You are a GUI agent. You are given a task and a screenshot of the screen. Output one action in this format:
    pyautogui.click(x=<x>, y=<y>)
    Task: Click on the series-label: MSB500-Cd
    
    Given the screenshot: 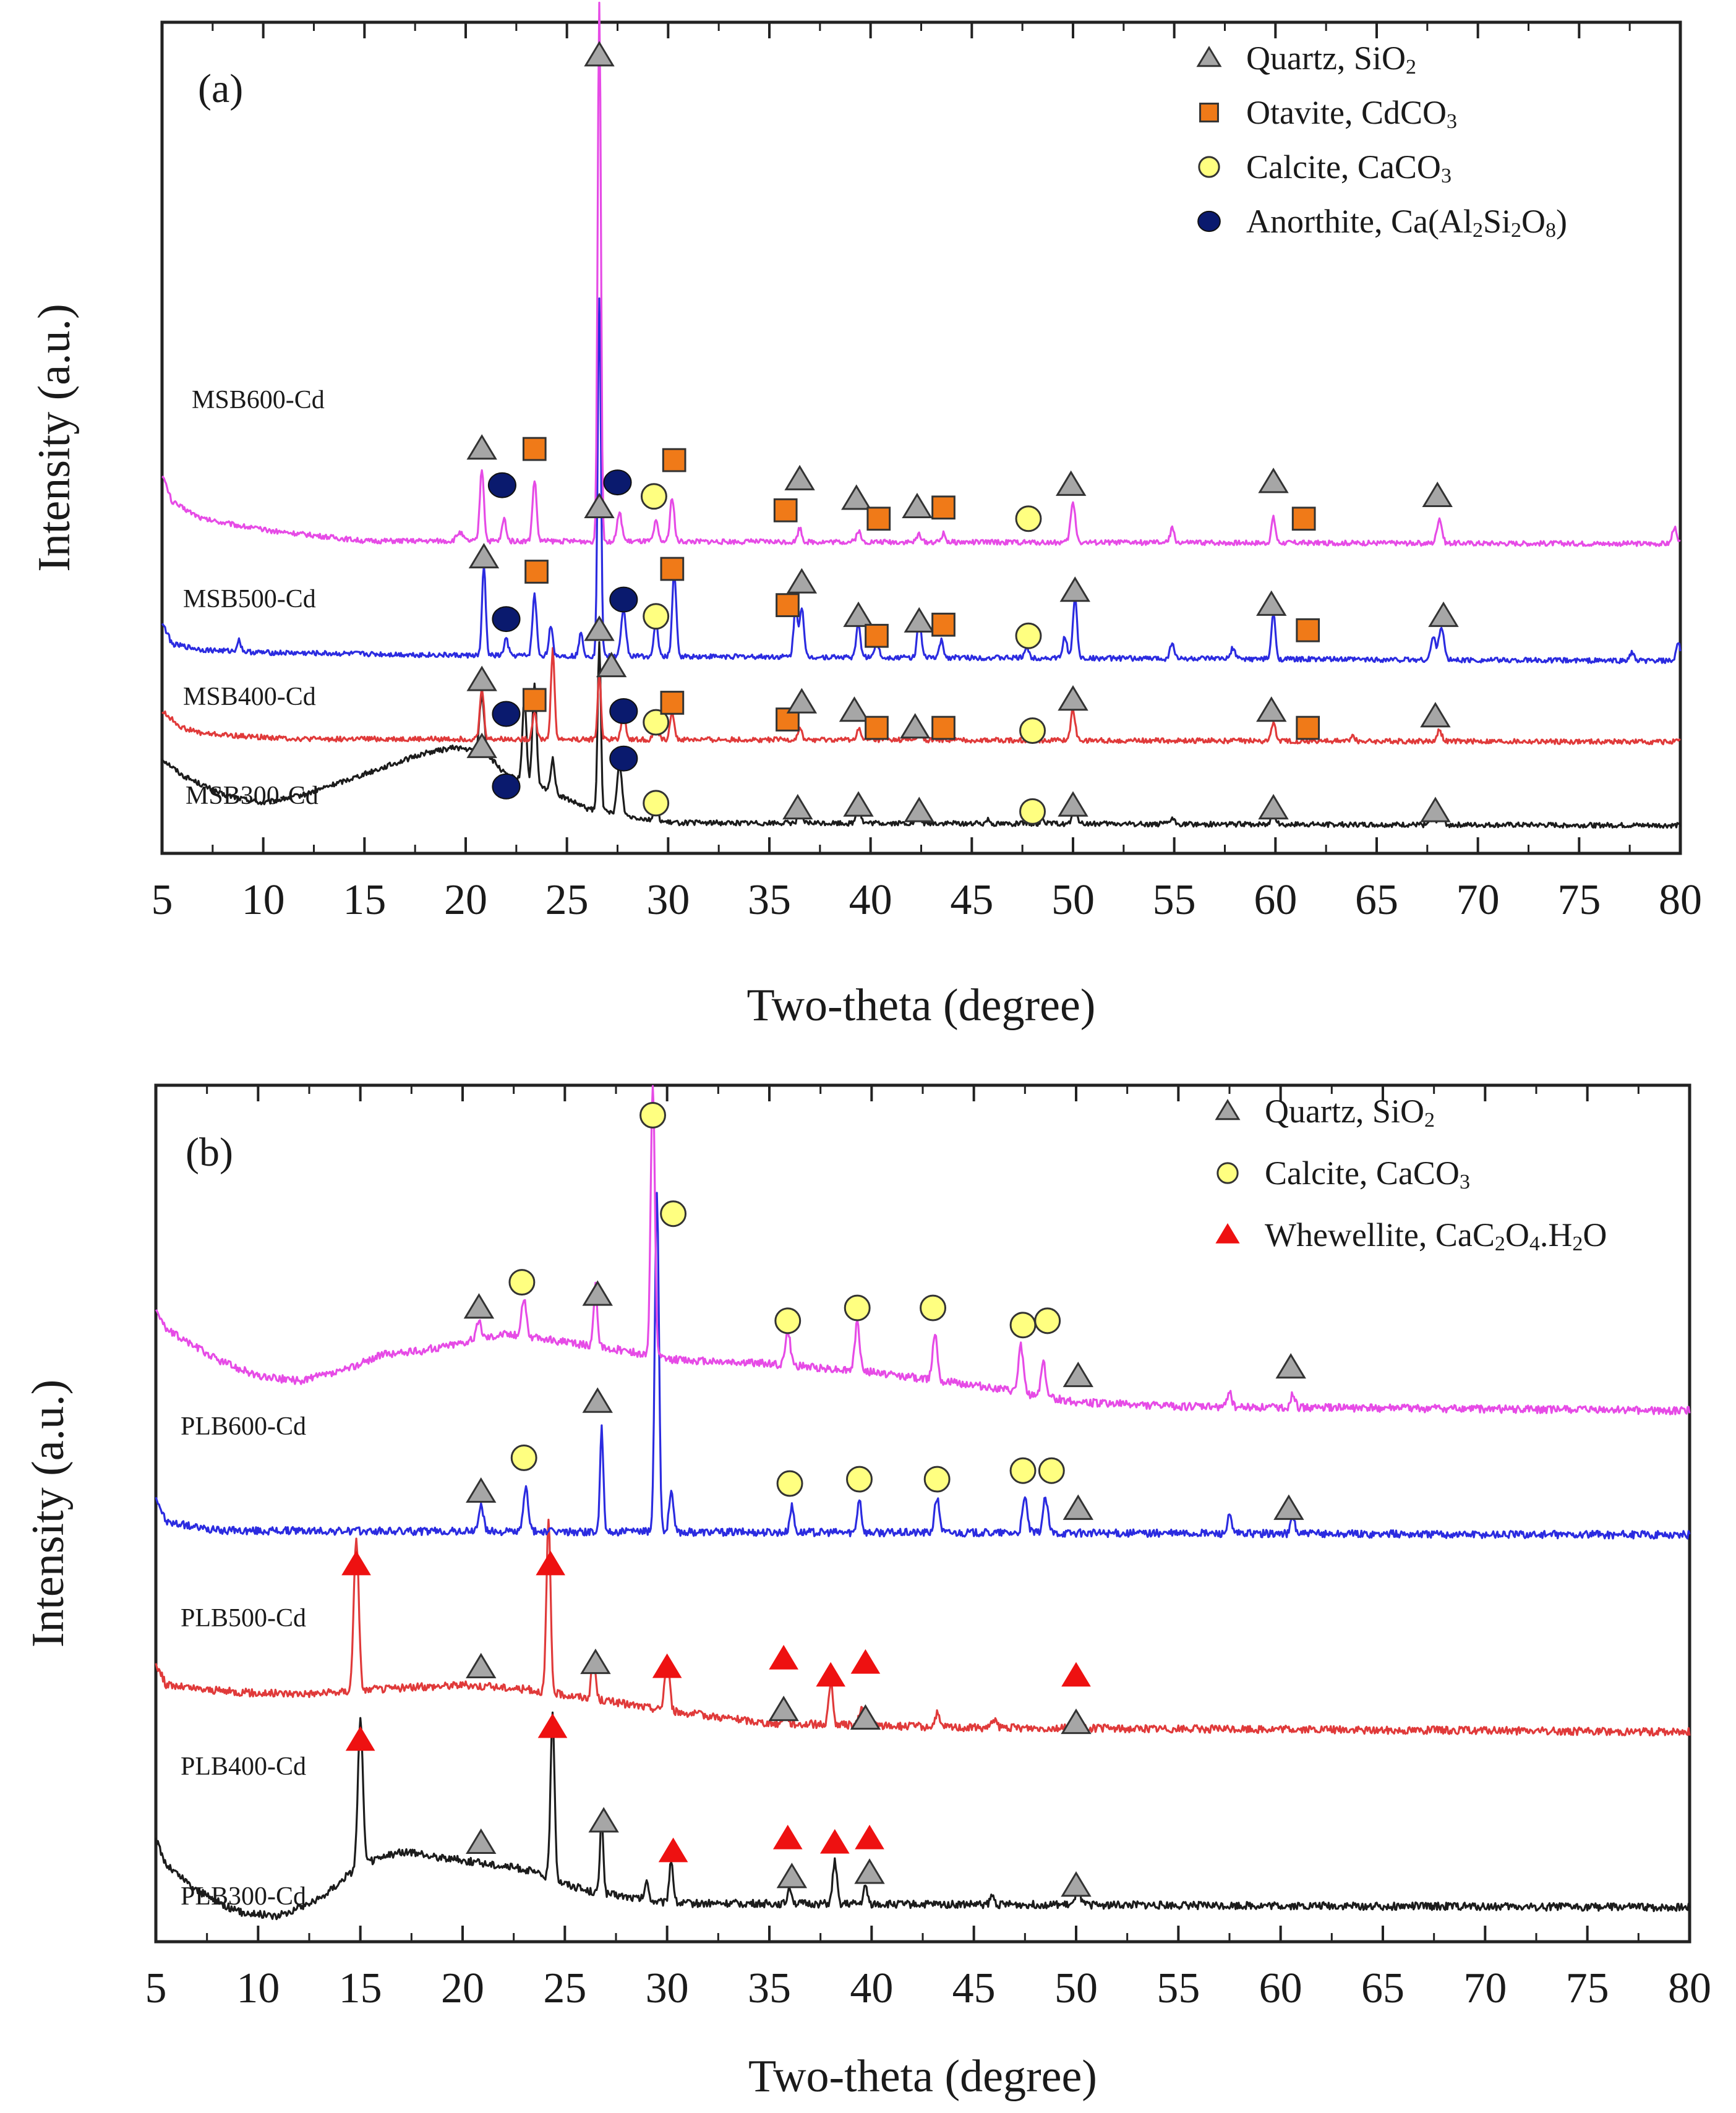 What is the action you would take?
    pyautogui.click(x=249, y=599)
    